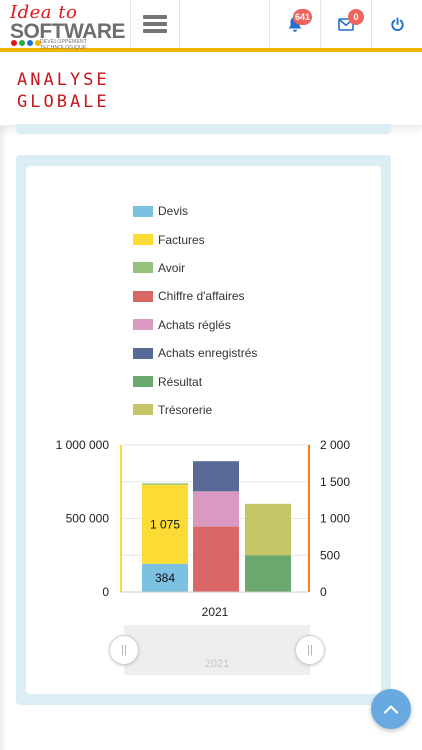 The width and height of the screenshot is (422, 750). What do you see at coordinates (211, 91) in the screenshot?
I see `page-title: Analyse Globale` at bounding box center [211, 91].